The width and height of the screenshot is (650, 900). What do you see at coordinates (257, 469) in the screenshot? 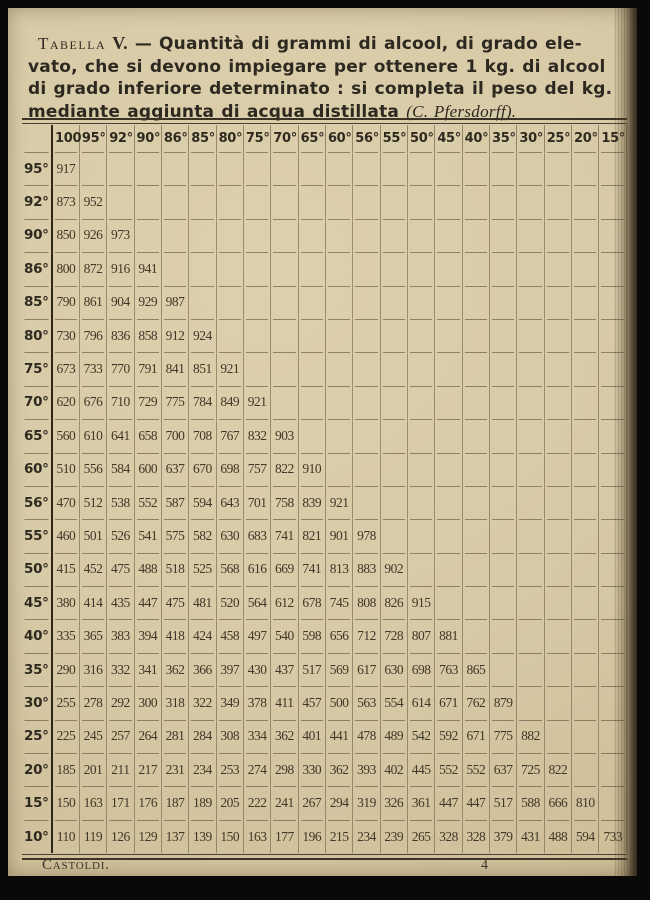
I see `value-cell: 757` at bounding box center [257, 469].